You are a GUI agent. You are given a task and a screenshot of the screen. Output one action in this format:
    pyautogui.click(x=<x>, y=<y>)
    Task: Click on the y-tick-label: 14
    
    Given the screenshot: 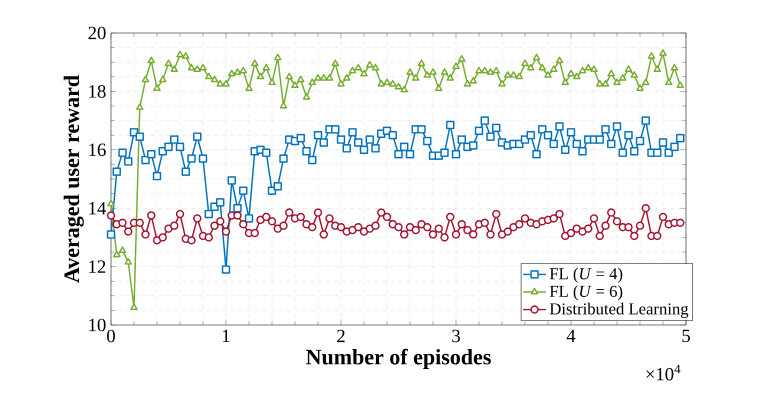 What is the action you would take?
    pyautogui.click(x=97, y=208)
    